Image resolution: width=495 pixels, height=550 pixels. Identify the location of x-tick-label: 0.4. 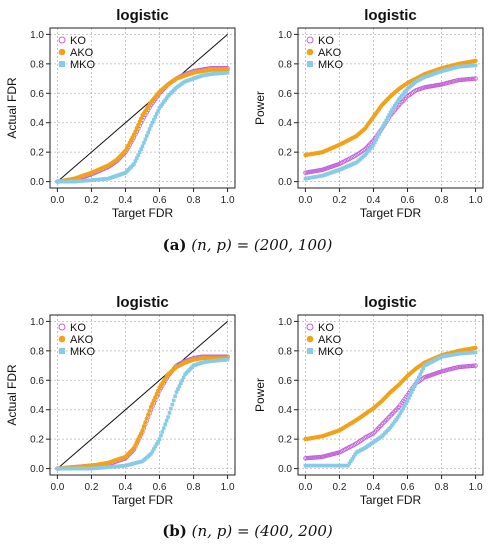
(374, 487).